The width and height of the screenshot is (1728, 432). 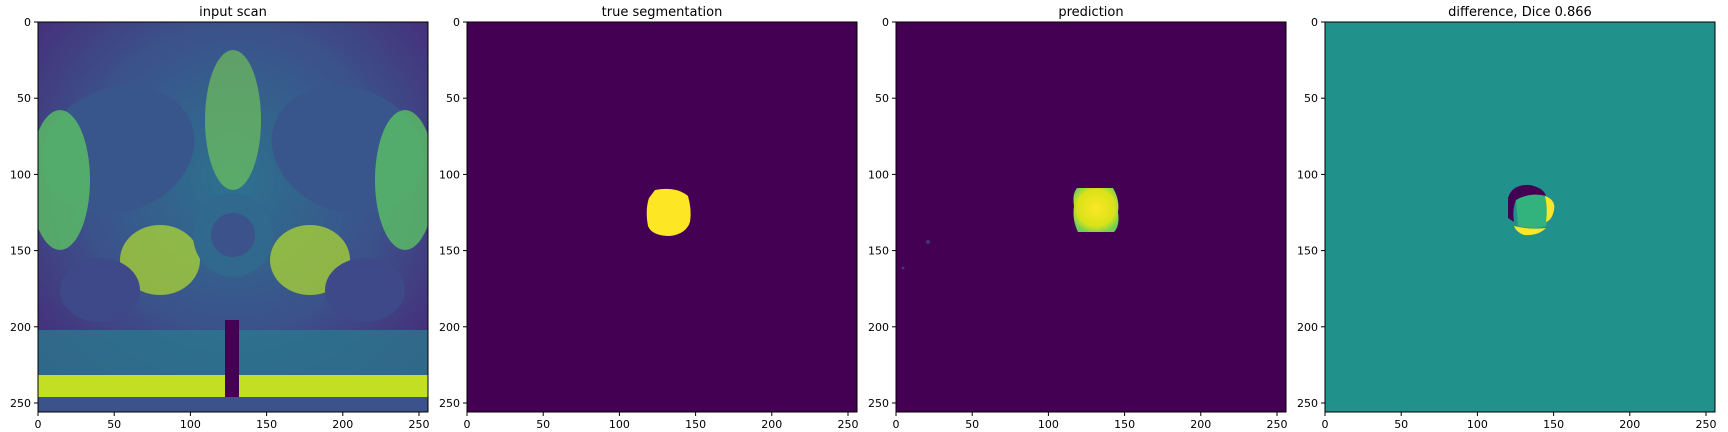 I want to click on panel-title: difference, Dice 0.866, so click(x=1520, y=12).